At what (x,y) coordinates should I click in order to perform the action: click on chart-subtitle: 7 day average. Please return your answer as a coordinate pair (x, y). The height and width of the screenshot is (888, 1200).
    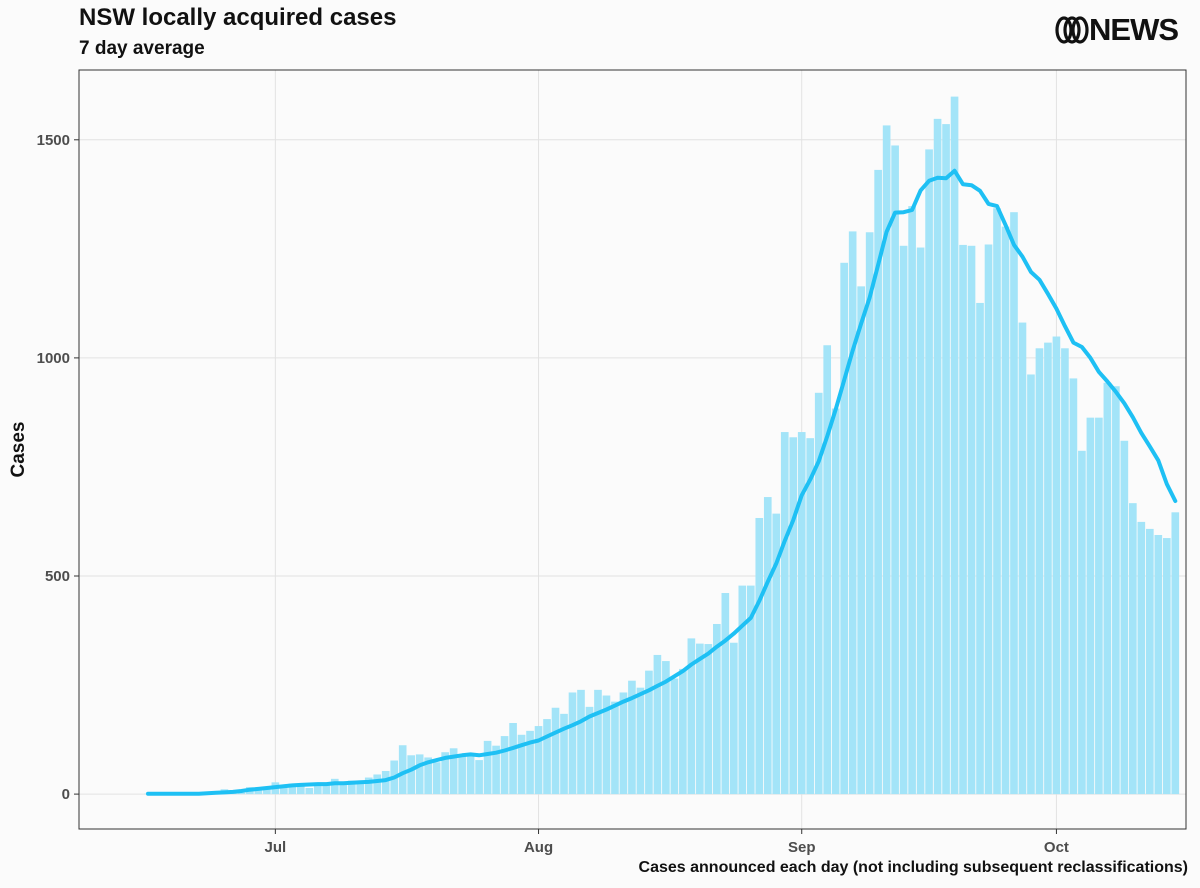
    Looking at the image, I should click on (142, 48).